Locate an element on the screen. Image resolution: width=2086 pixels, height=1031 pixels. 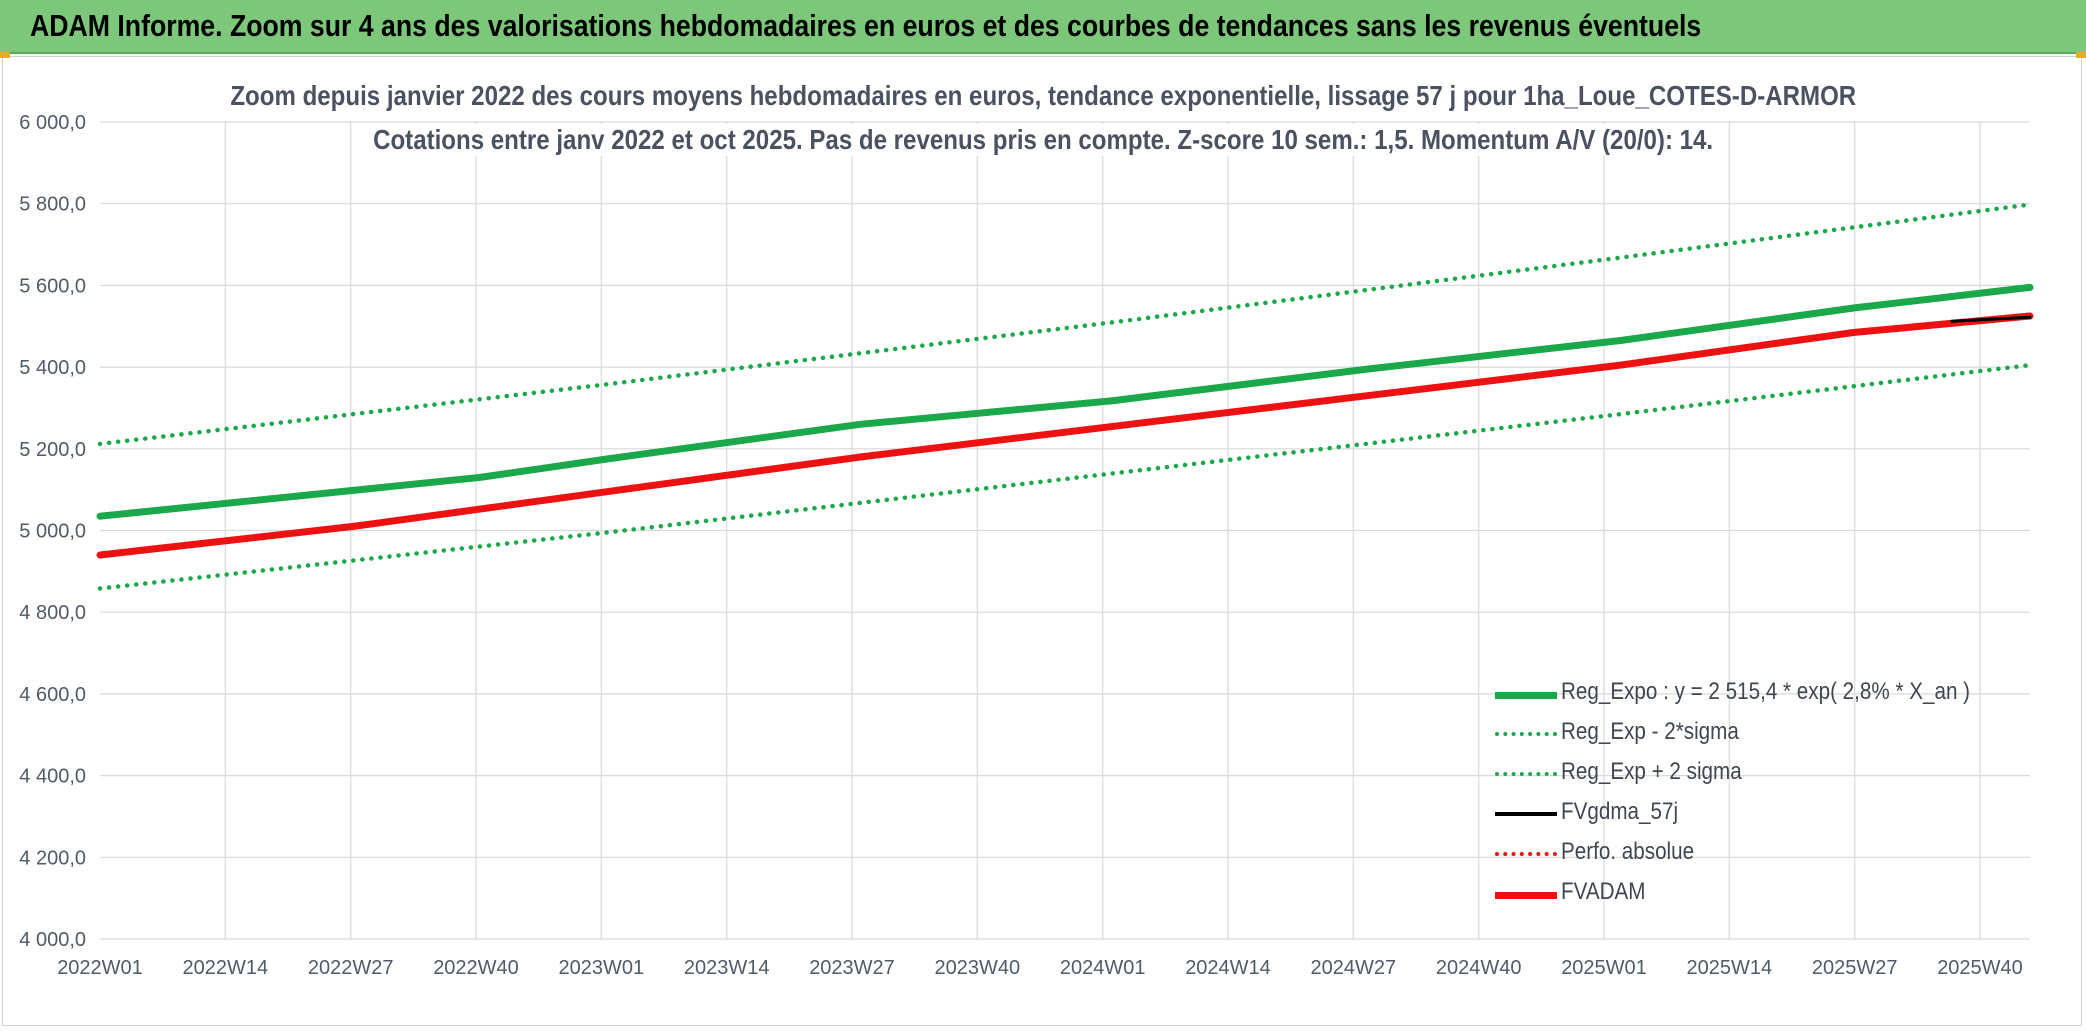
series-line is located at coordinates (1991, 319).